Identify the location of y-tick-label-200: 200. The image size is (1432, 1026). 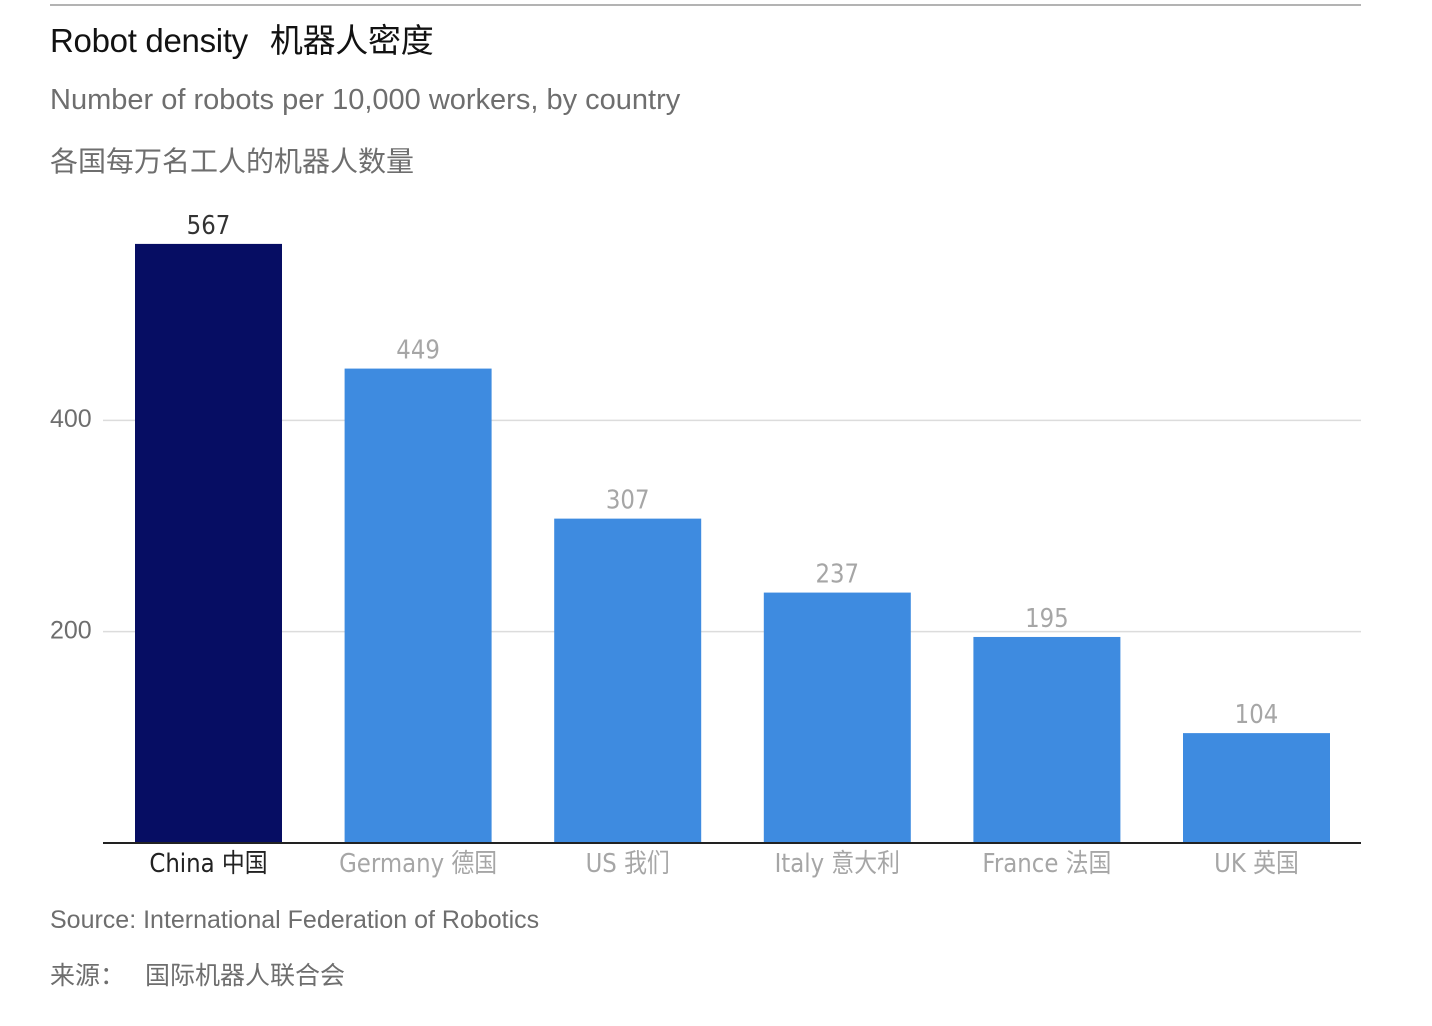
(71, 630).